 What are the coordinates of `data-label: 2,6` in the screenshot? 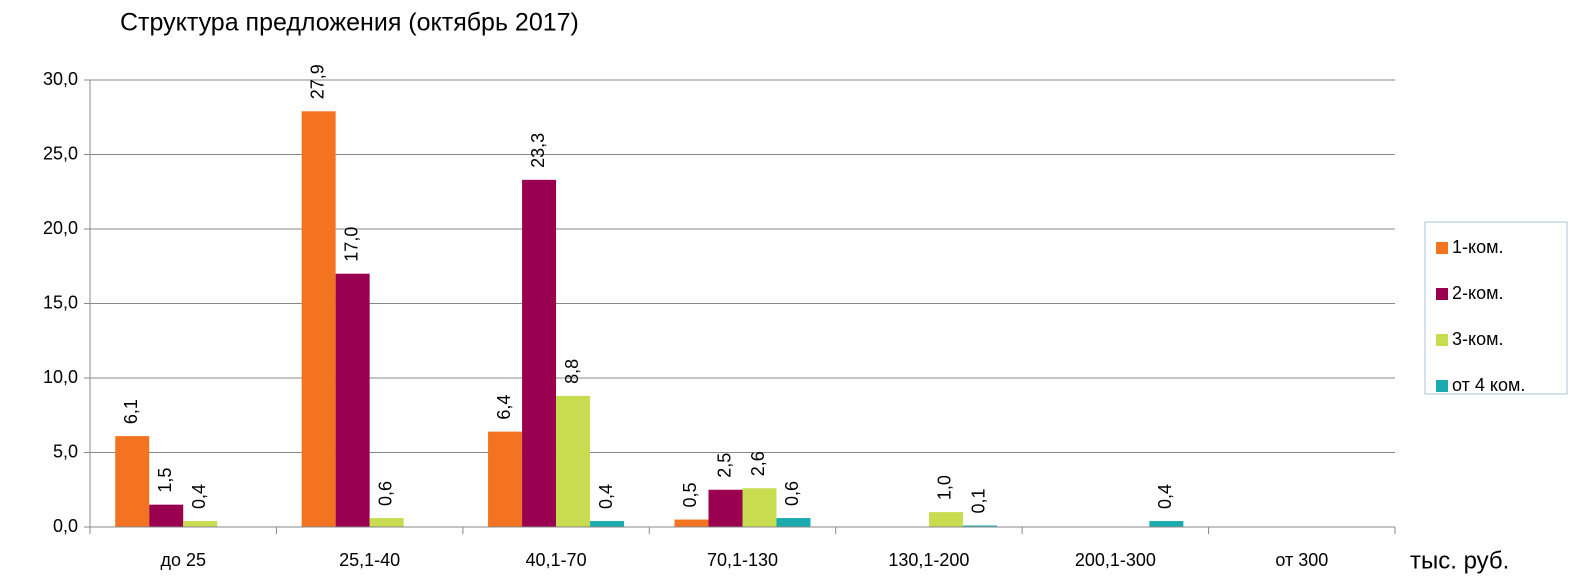 It's located at (758, 463).